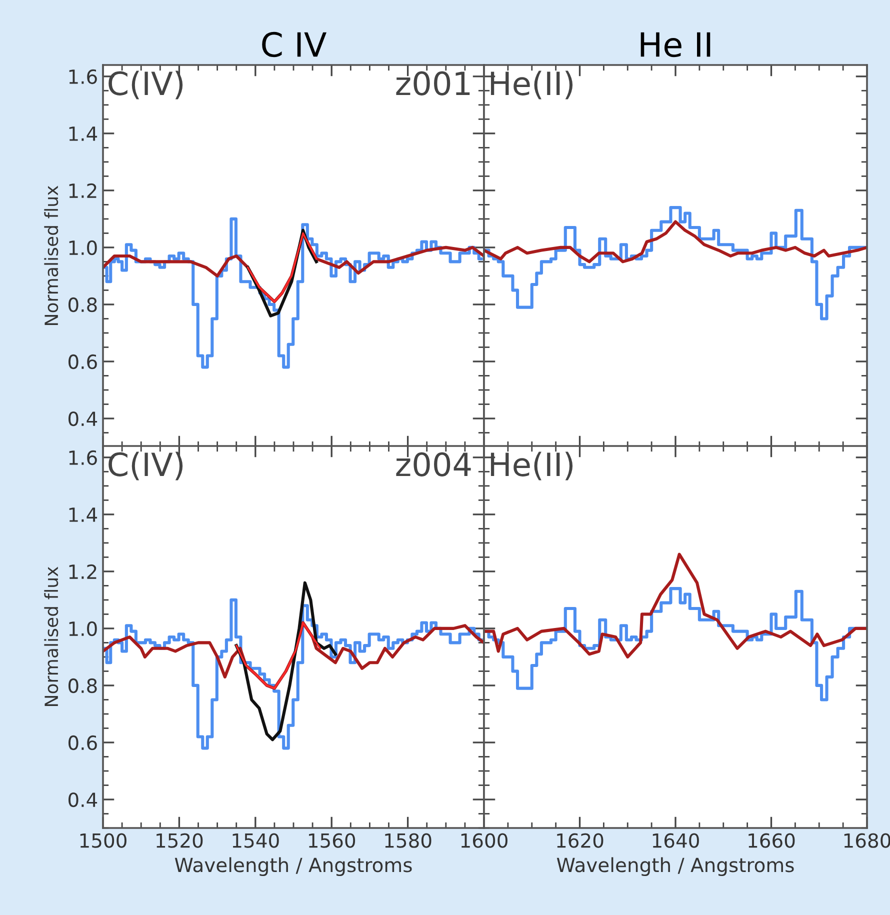  What do you see at coordinates (433, 83) in the screenshot?
I see `annotation: z001` at bounding box center [433, 83].